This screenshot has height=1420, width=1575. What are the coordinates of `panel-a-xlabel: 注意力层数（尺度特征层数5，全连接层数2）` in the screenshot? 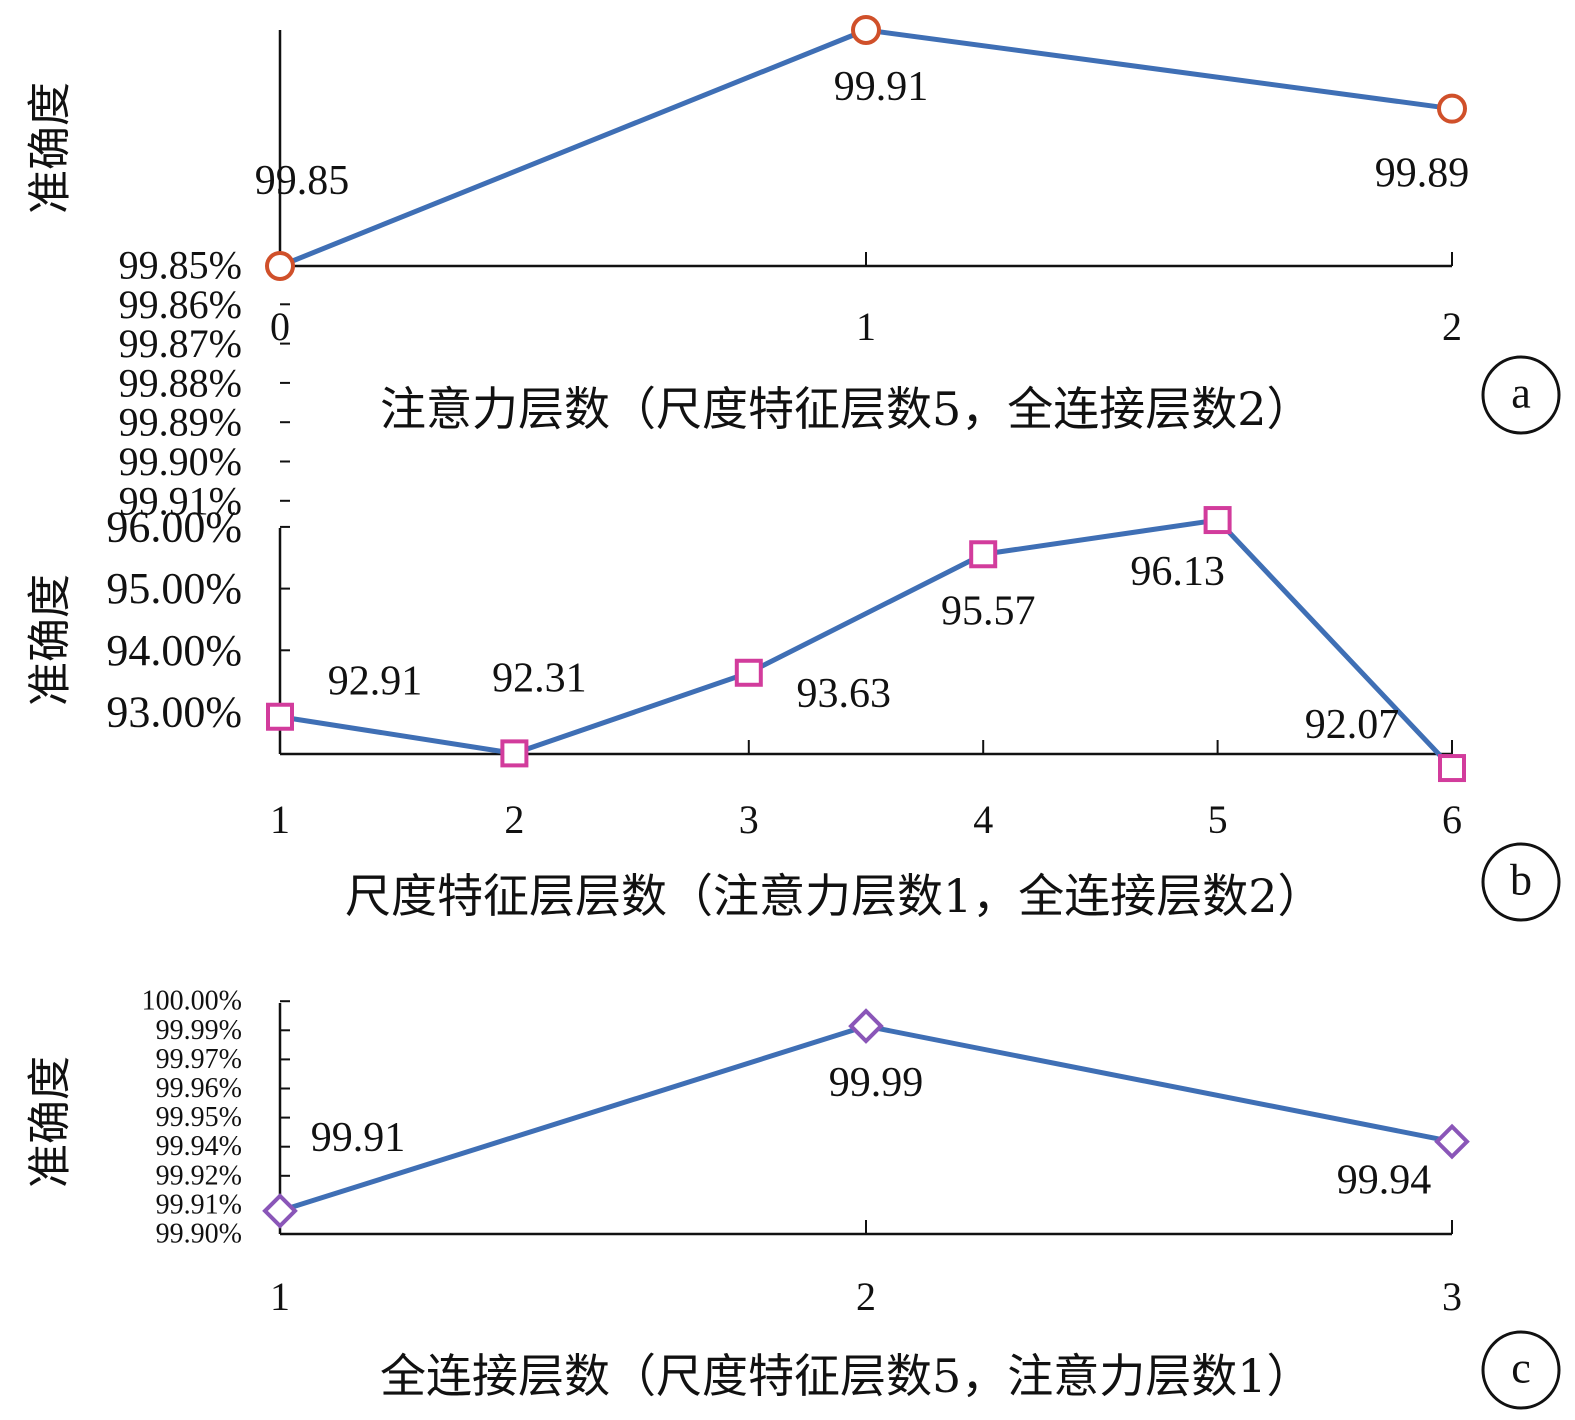 It's located at (846, 409).